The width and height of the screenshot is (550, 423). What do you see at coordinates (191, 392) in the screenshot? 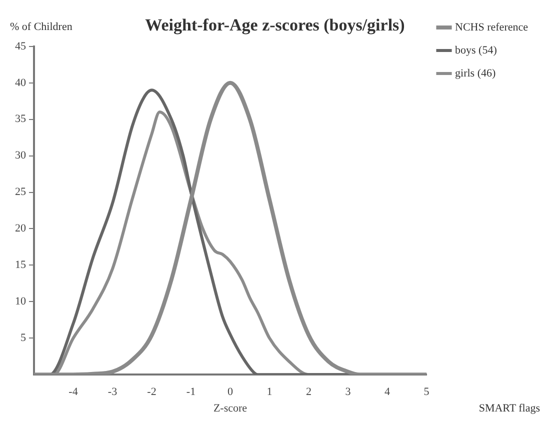
I see `x-tick-label: -1` at bounding box center [191, 392].